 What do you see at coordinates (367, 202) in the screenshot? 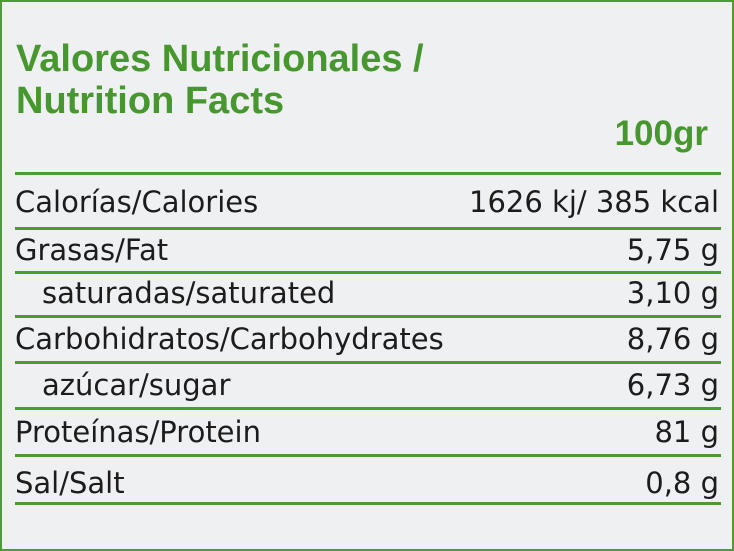
I see `row-calories: Calorías/Calories 1626 kj/ 385 kcal` at bounding box center [367, 202].